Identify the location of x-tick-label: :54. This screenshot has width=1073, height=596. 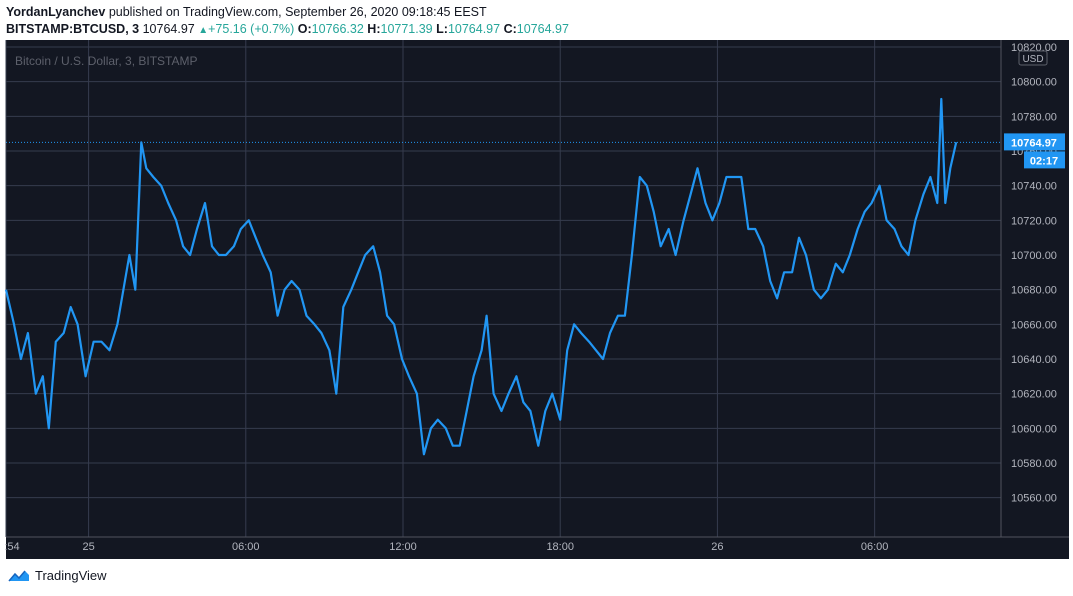
(11, 547).